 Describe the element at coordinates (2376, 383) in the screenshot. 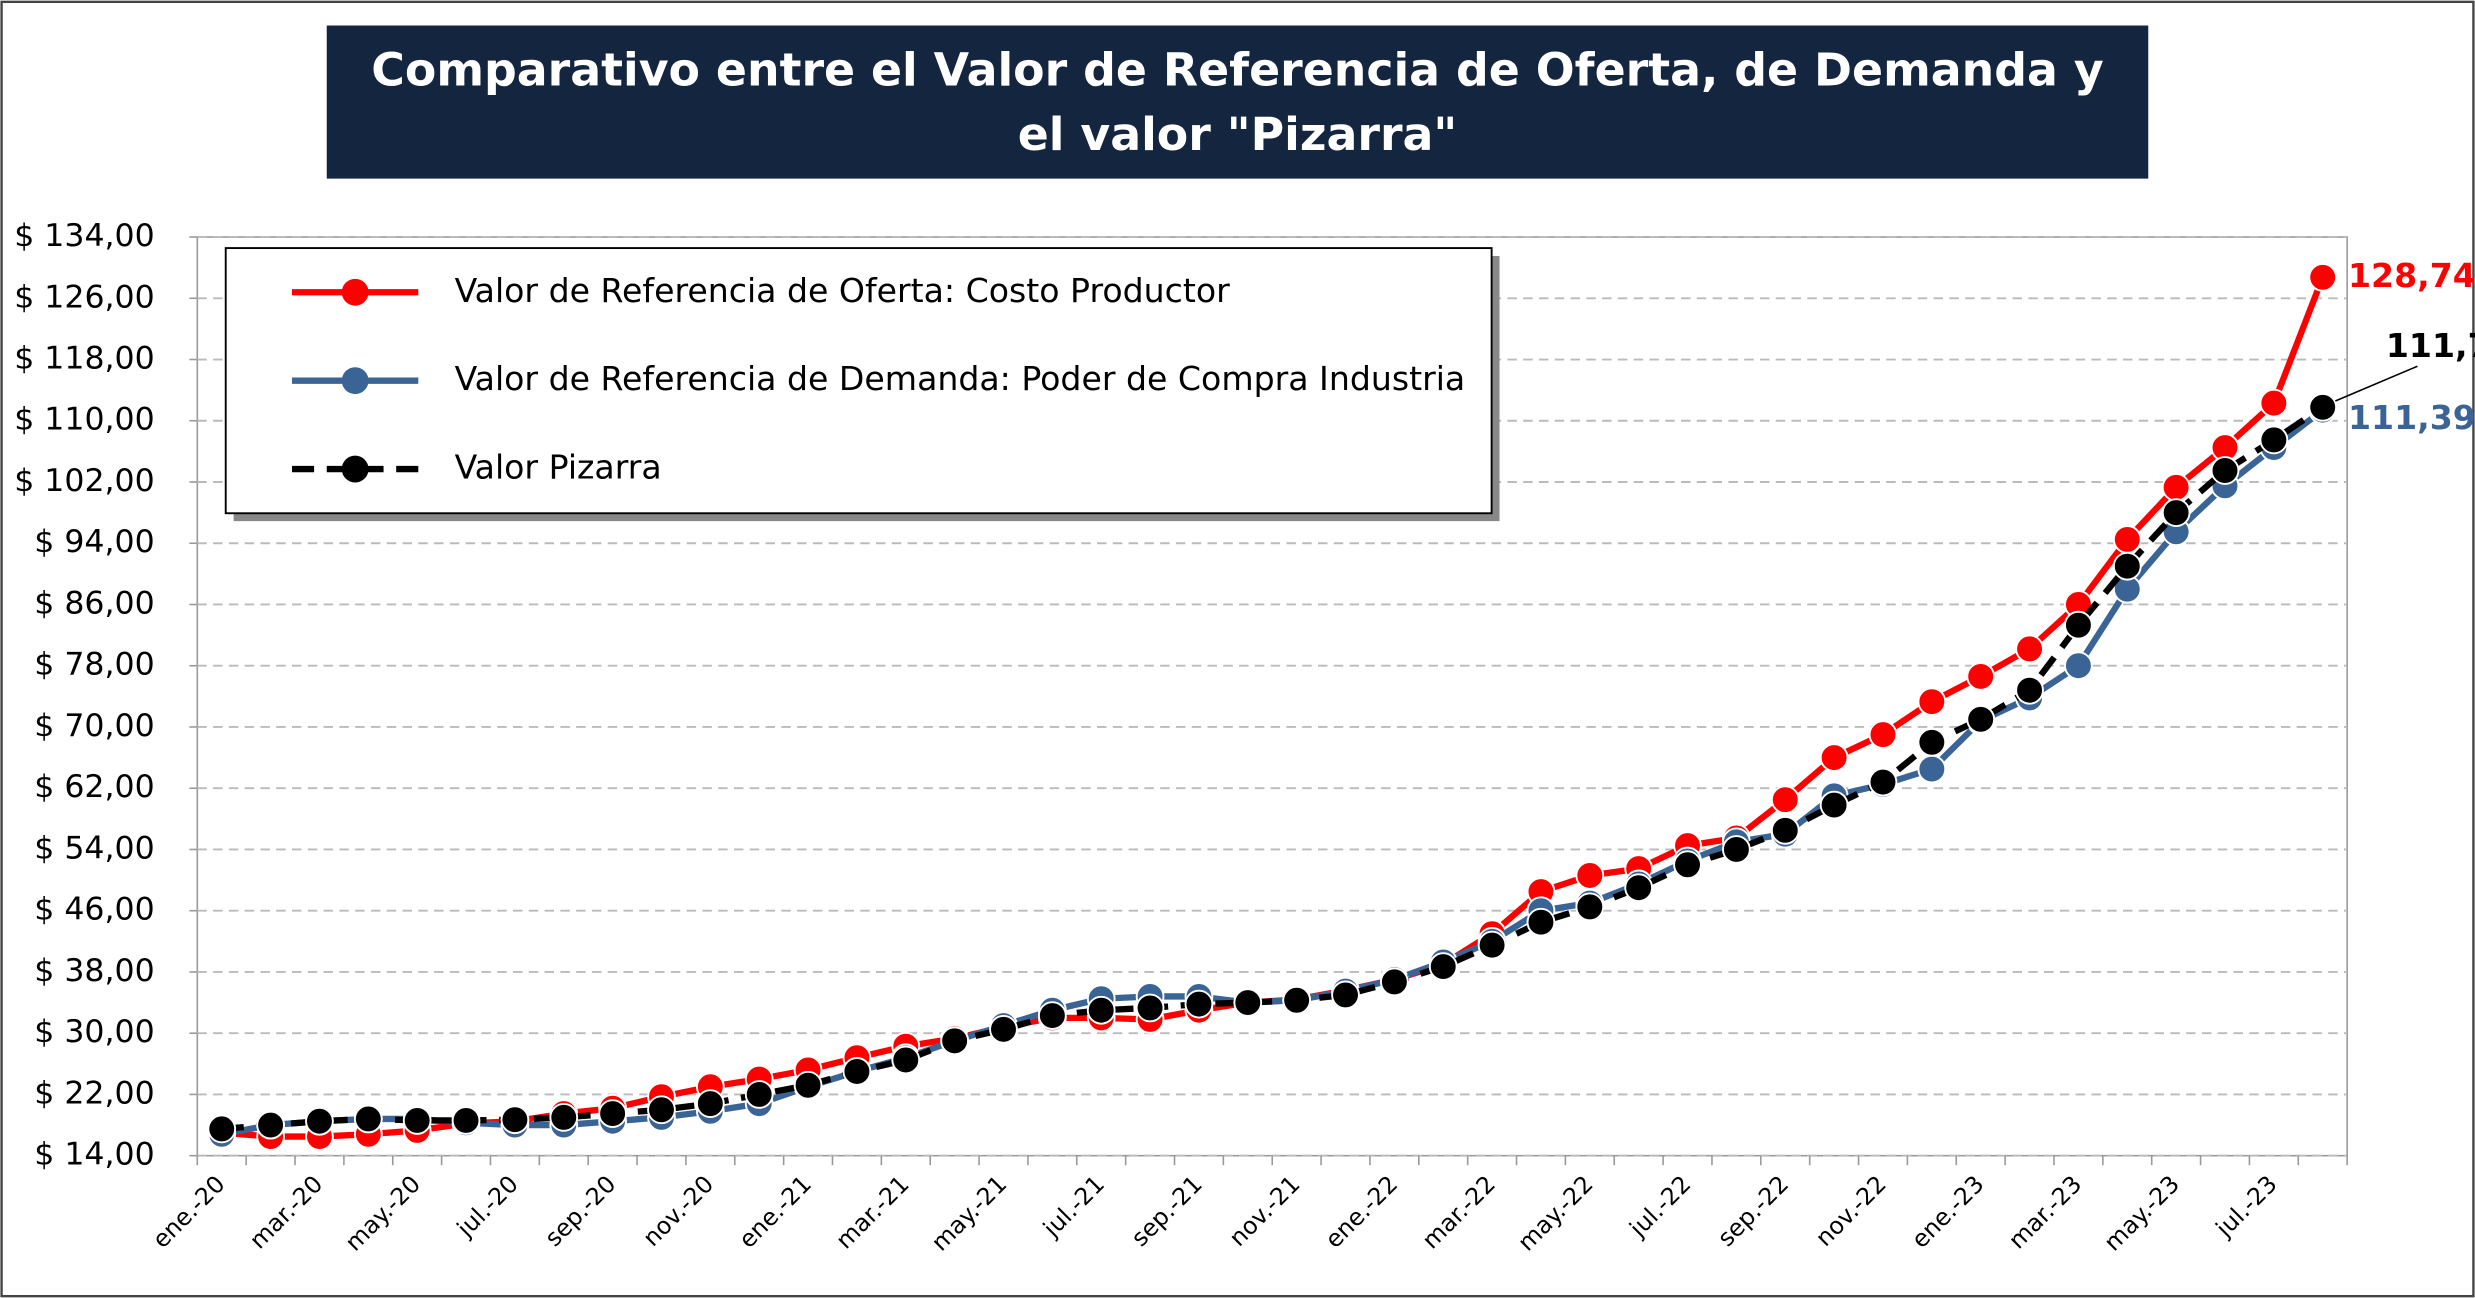

I see `leader-line` at that location.